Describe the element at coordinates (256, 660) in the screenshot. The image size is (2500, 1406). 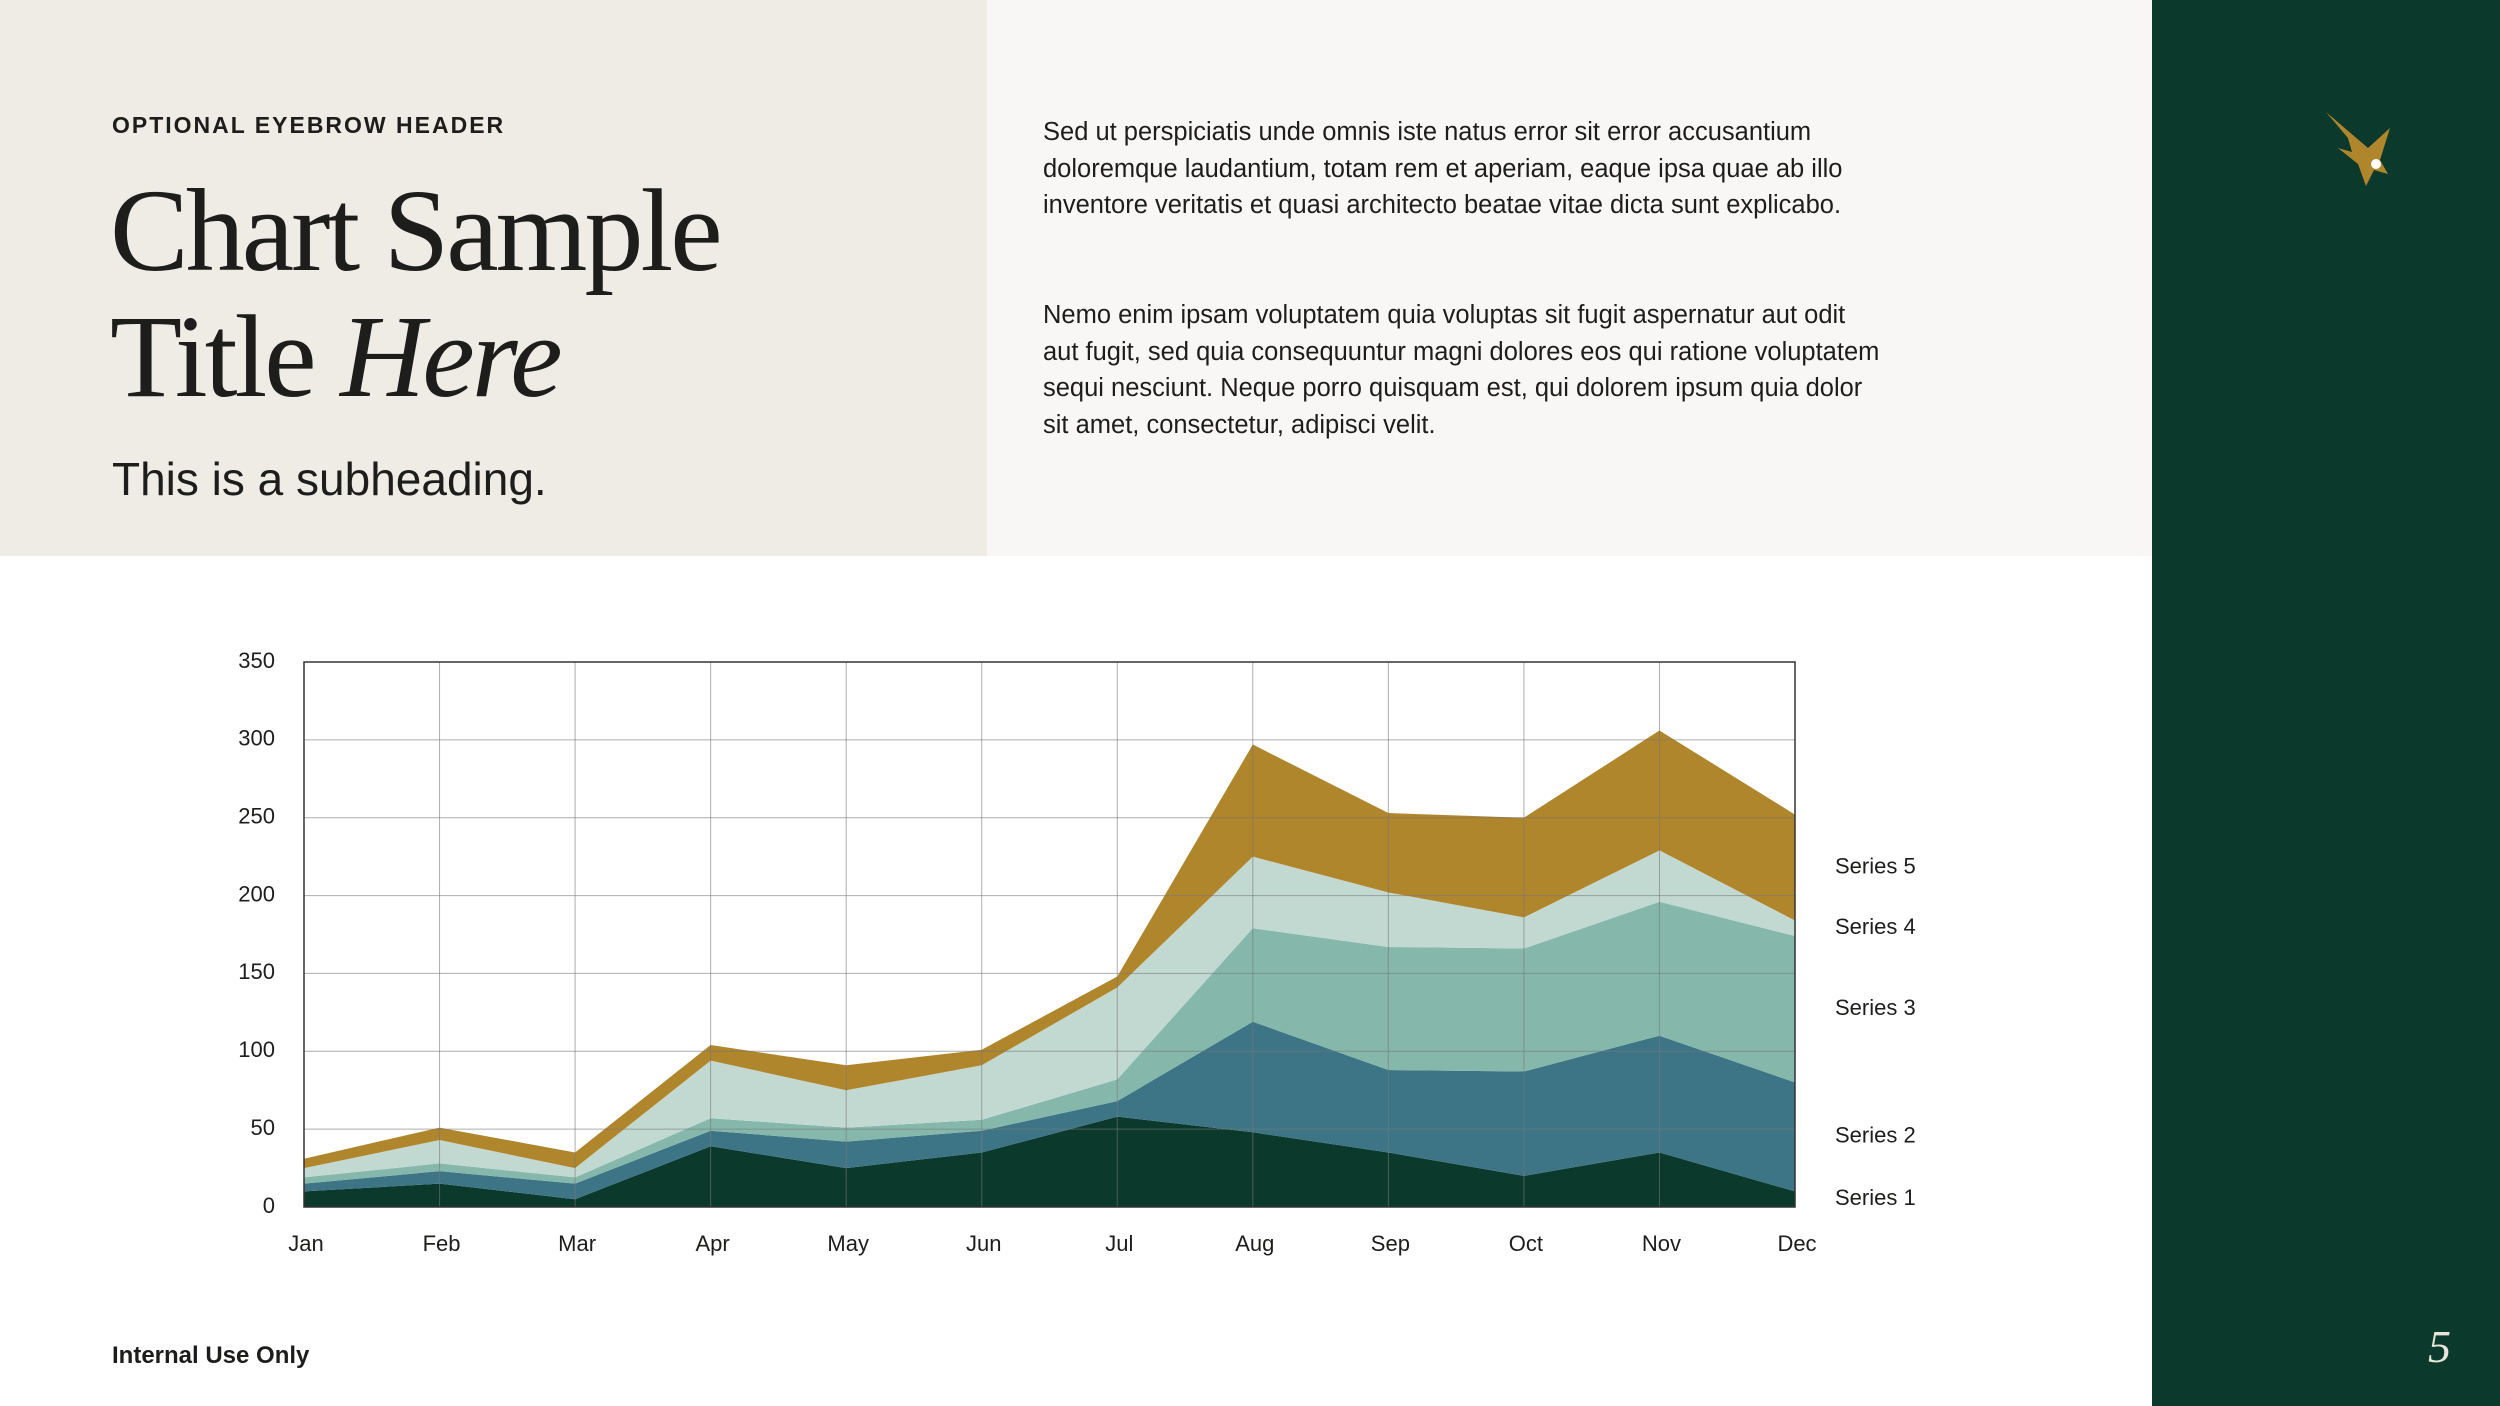
I see `y-tick-label: 350` at that location.